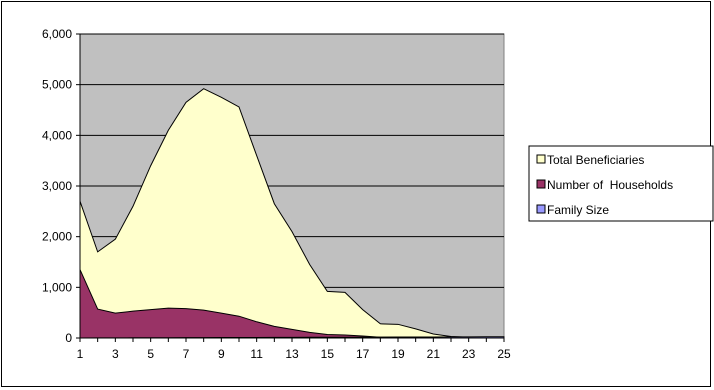 The image size is (714, 390). I want to click on x-tick-label: 21, so click(434, 354).